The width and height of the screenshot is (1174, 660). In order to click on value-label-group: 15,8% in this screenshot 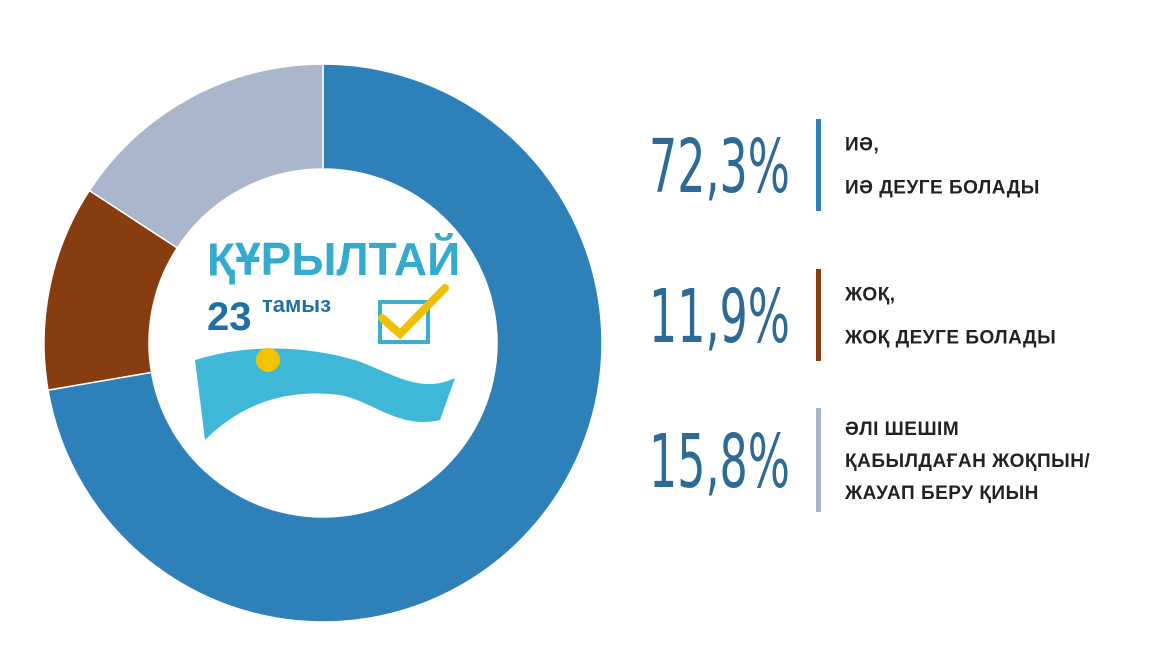, I will do `click(719, 462)`.